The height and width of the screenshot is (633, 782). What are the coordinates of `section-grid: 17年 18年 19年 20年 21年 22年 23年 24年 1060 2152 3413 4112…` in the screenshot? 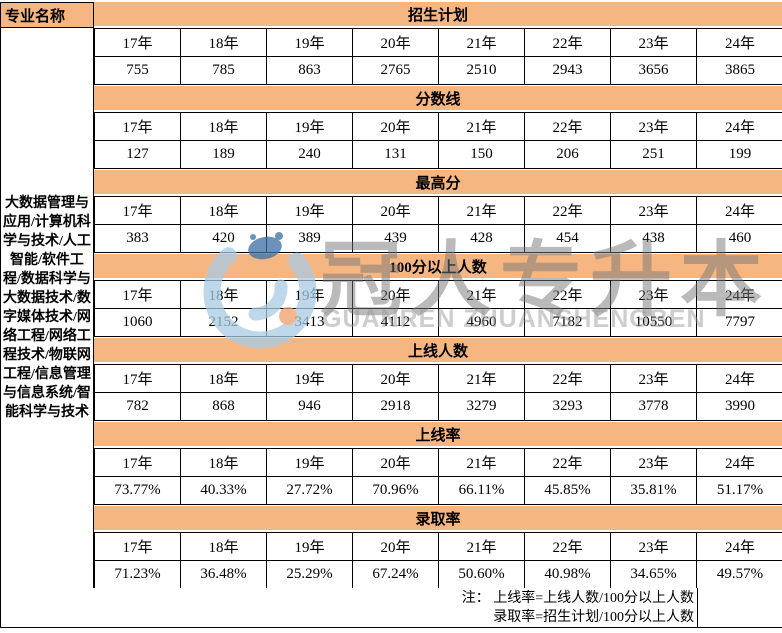 It's located at (438, 308).